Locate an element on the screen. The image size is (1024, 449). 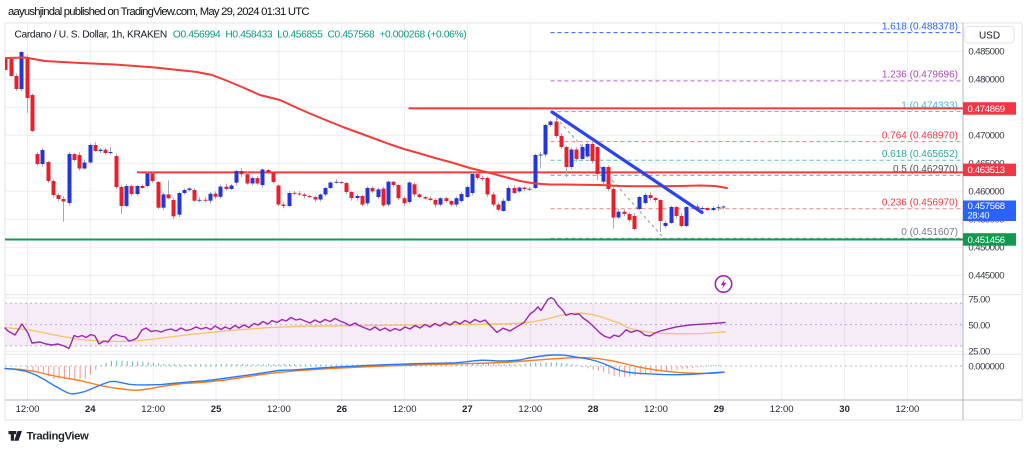
svg-text: 25 is located at coordinates (216, 409).